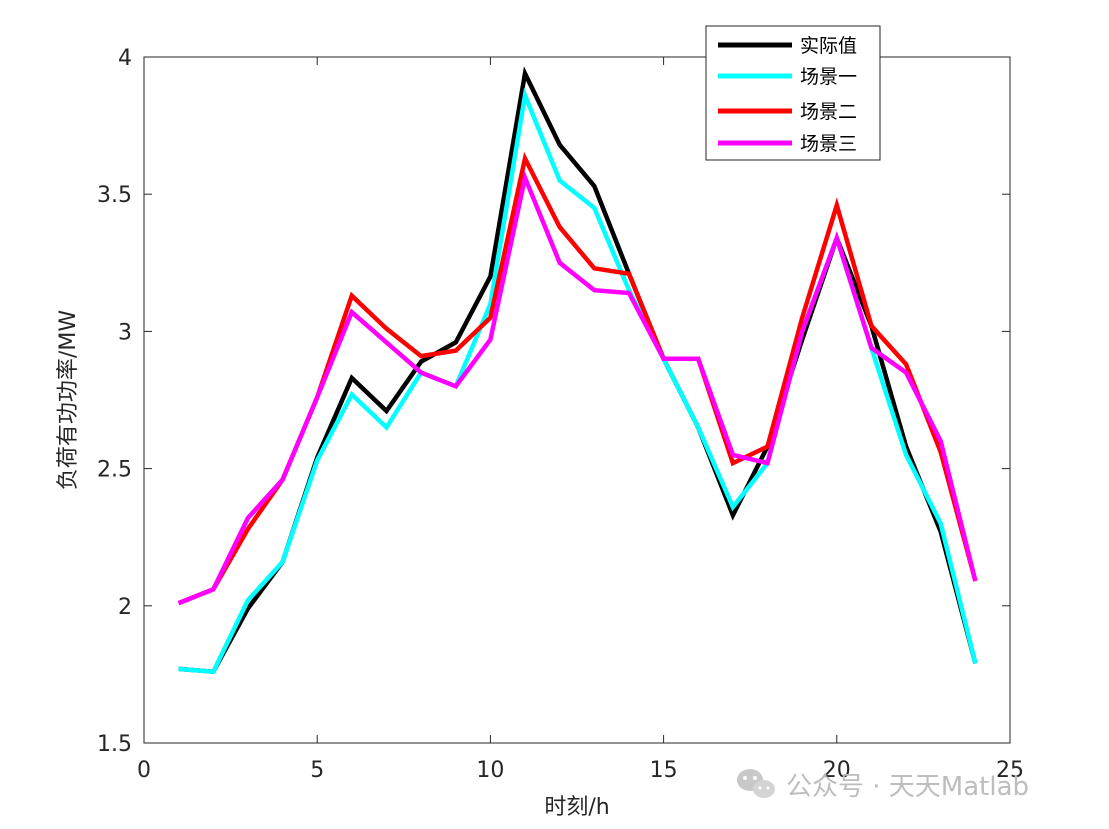 This screenshot has height=829, width=1109. Describe the element at coordinates (125, 332) in the screenshot. I see `y-tick-label: 3` at that location.